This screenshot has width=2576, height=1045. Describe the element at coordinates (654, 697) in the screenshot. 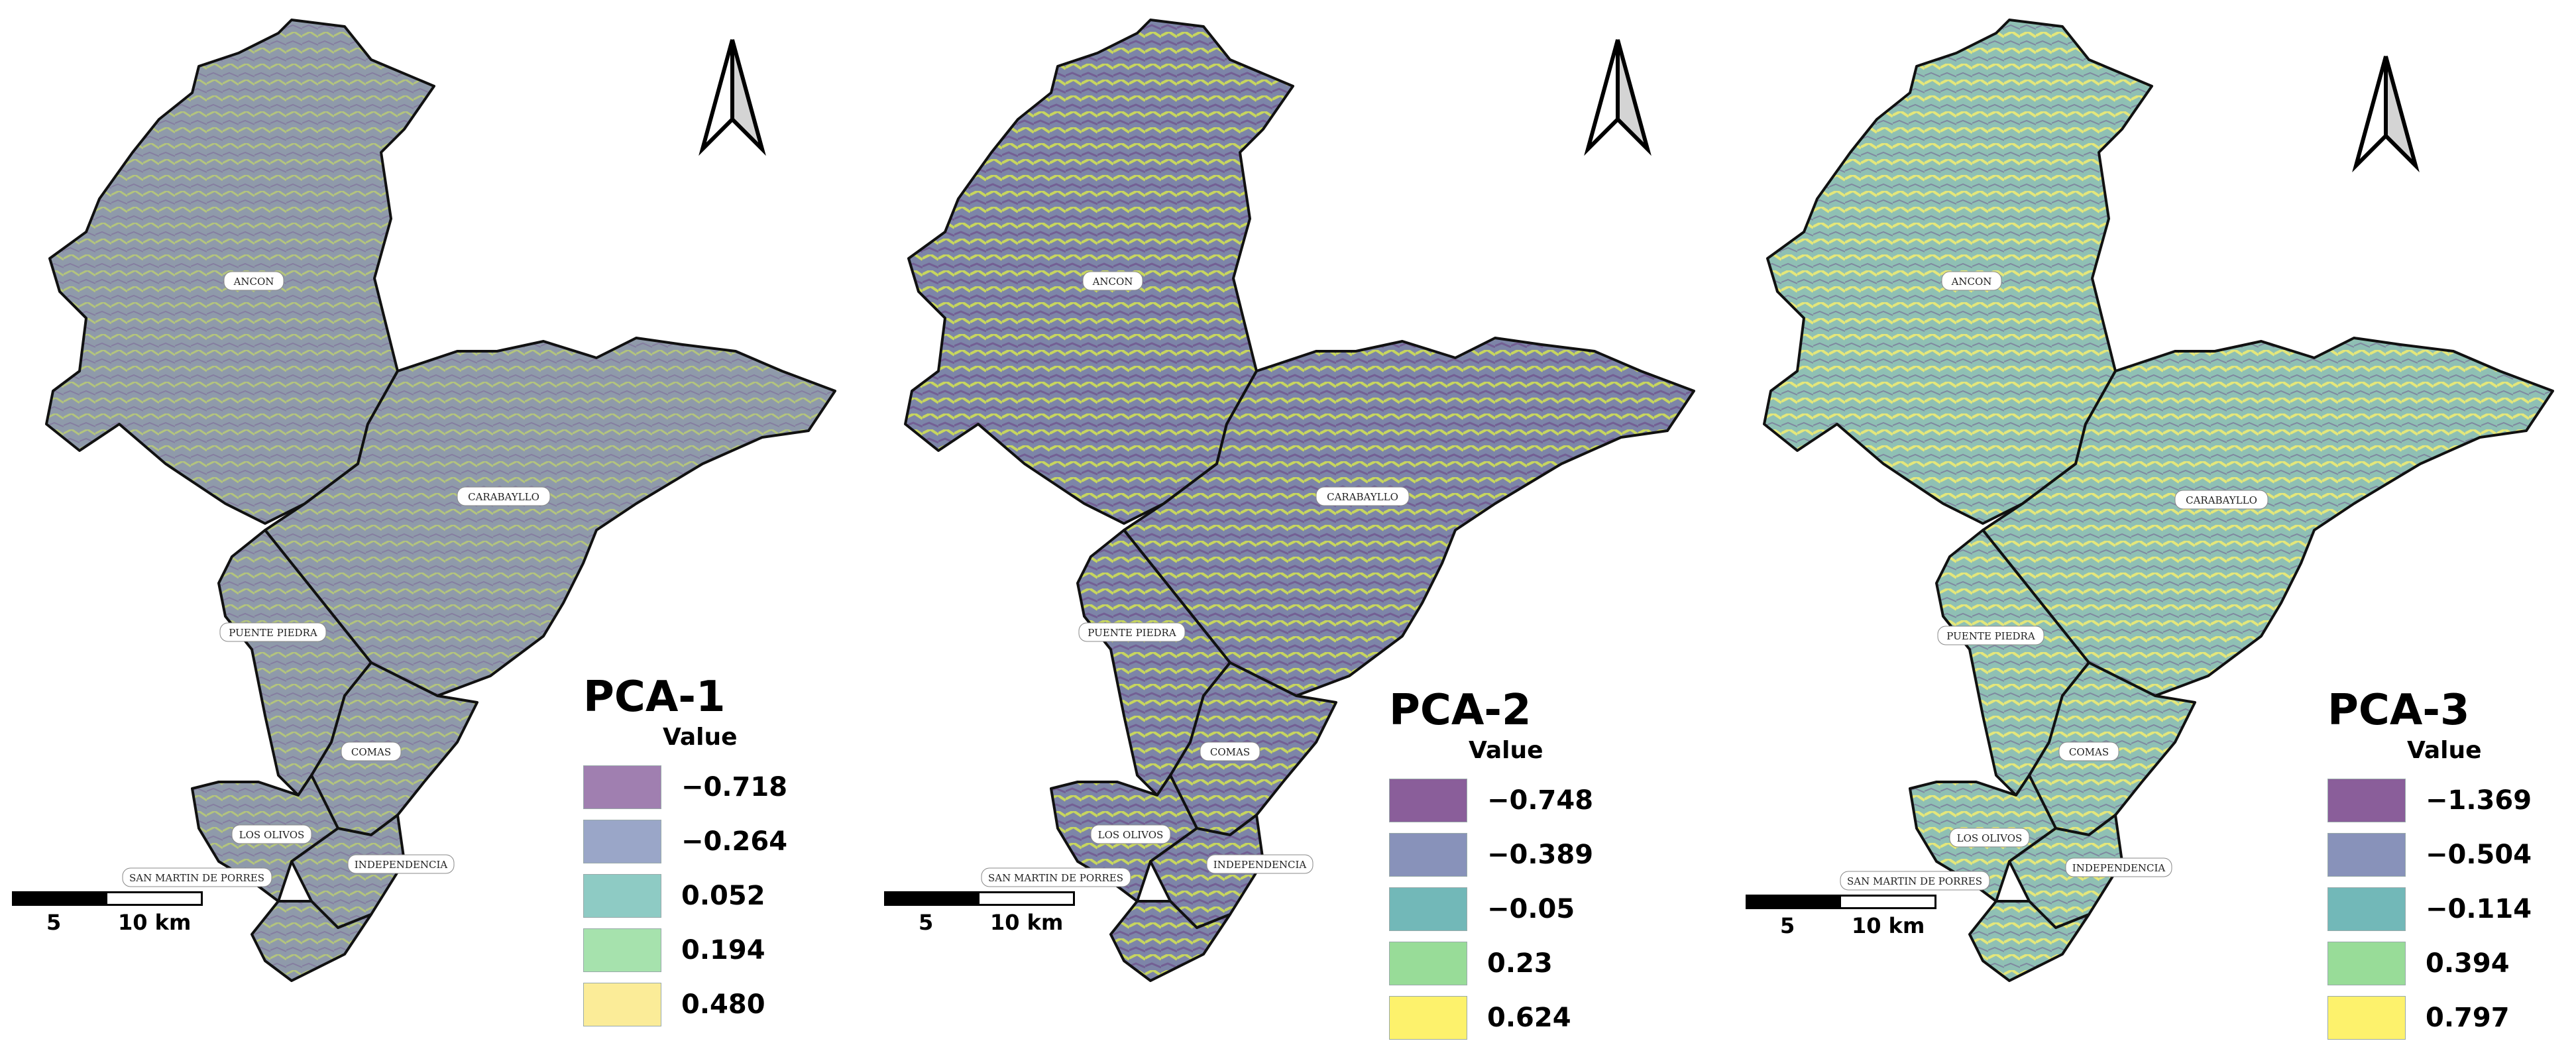

I see `legend-title: PCA-1` at that location.